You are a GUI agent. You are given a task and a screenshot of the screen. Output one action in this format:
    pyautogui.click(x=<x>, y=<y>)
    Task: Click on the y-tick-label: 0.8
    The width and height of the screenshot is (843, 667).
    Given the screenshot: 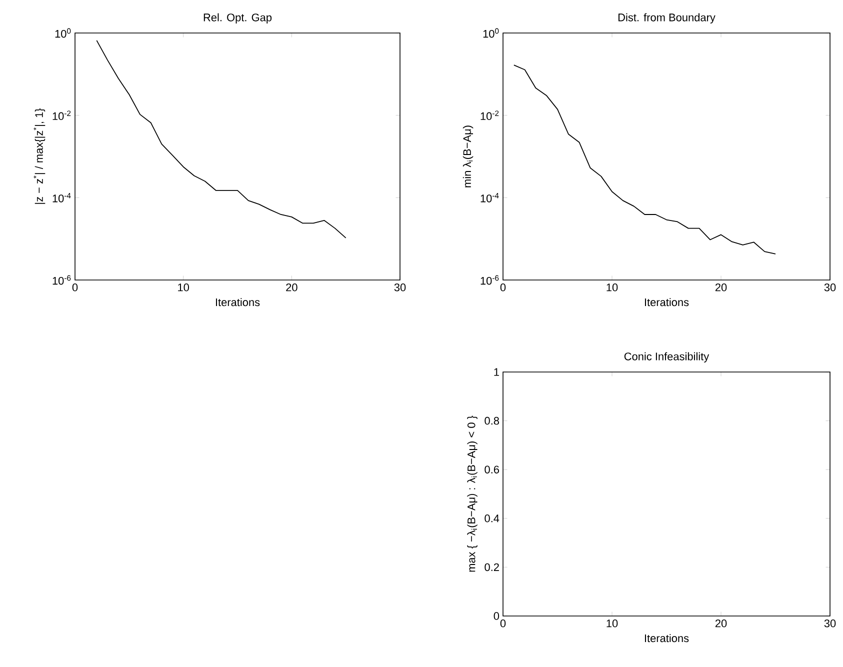 What is the action you would take?
    pyautogui.click(x=492, y=420)
    